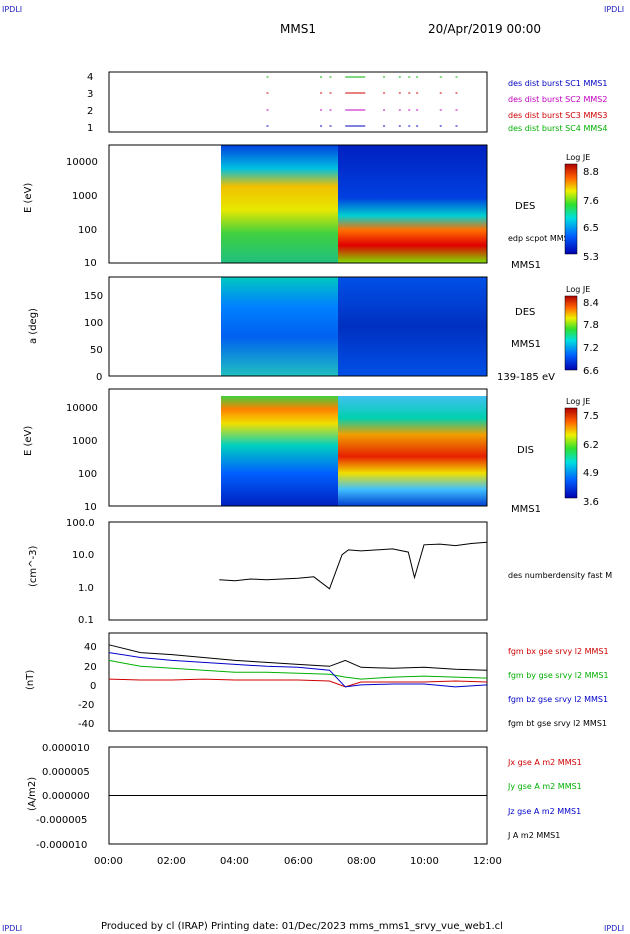 This screenshot has height=934, width=630. I want to click on bfield-series-bx, so click(298, 683).